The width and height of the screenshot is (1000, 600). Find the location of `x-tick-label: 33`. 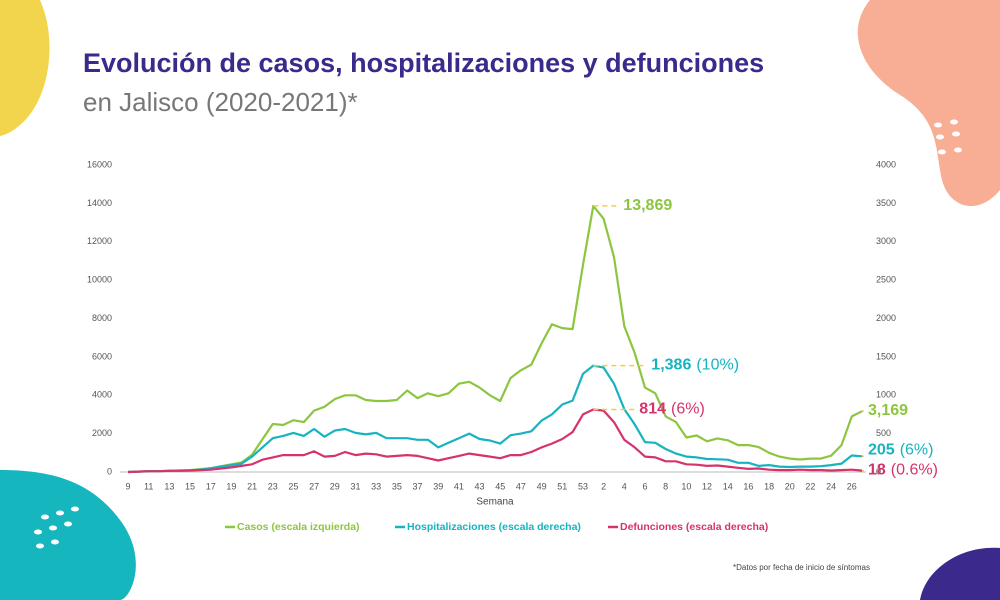

x-tick-label: 33 is located at coordinates (376, 486).